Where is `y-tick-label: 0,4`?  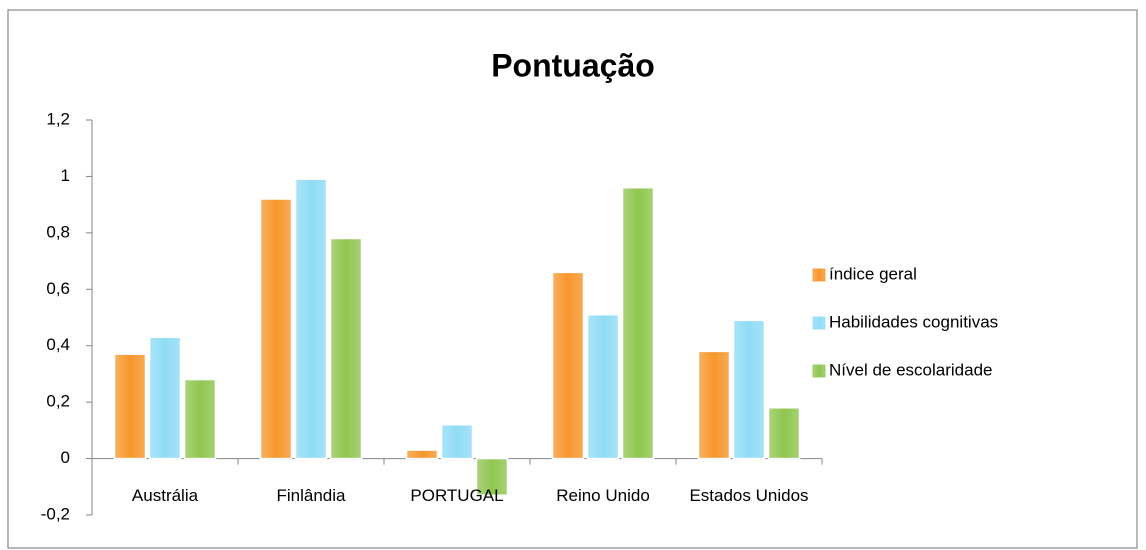
y-tick-label: 0,4 is located at coordinates (58, 344).